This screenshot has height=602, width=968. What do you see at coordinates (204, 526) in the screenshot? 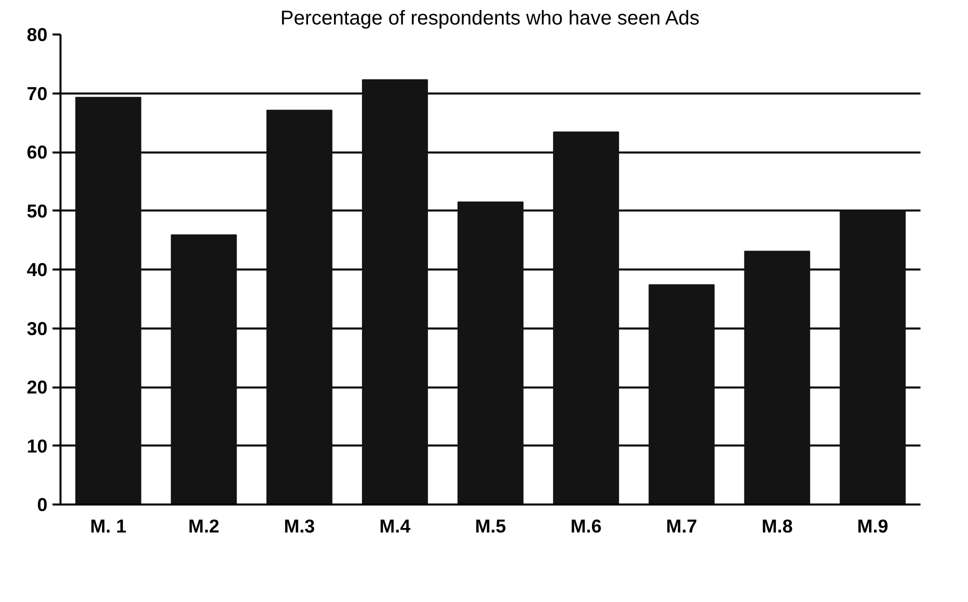
I see `x-tick-label: M.2` at bounding box center [204, 526].